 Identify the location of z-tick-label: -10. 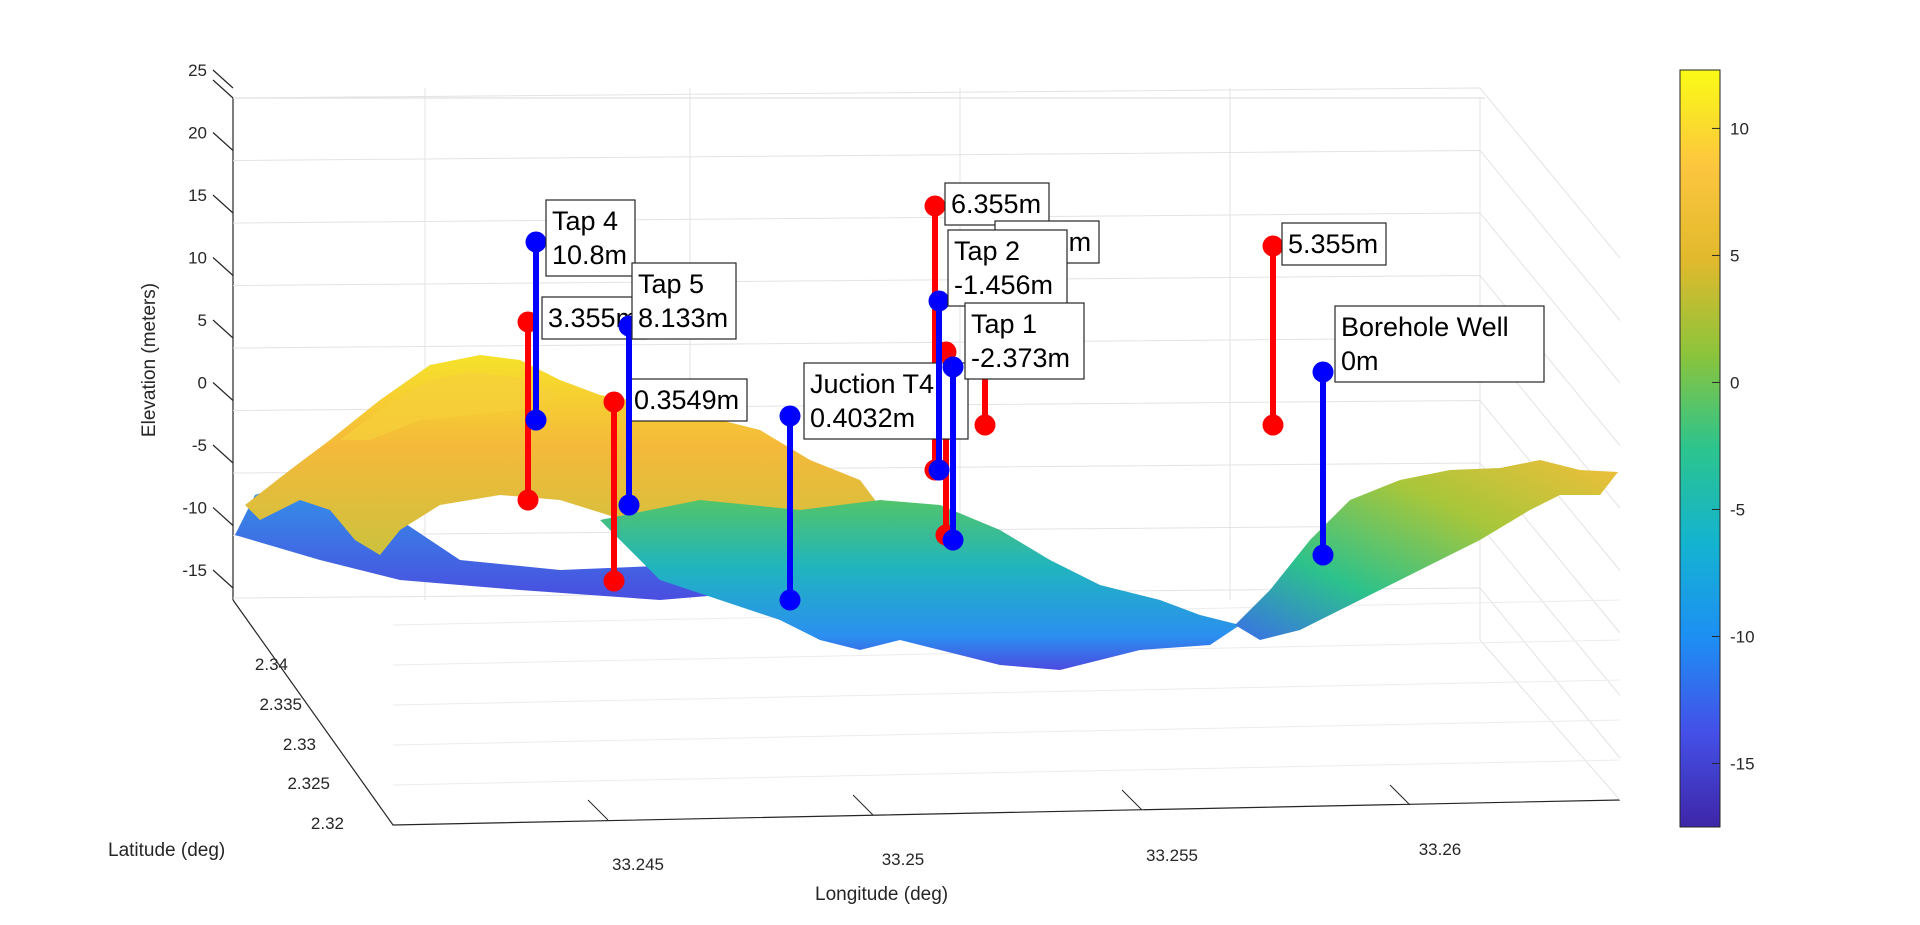
(194, 508).